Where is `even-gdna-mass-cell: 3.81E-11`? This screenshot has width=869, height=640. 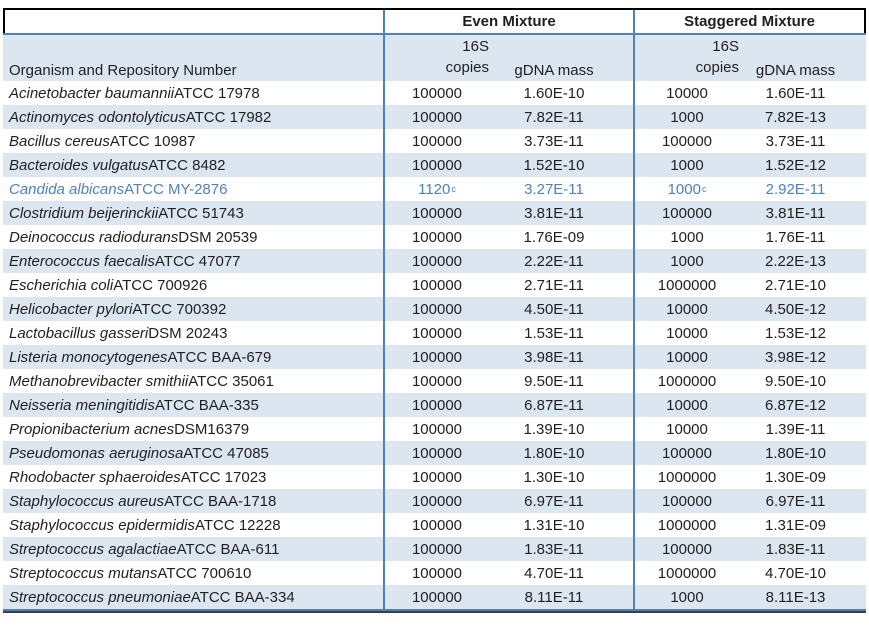 even-gdna-mass-cell: 3.81E-11 is located at coordinates (554, 213).